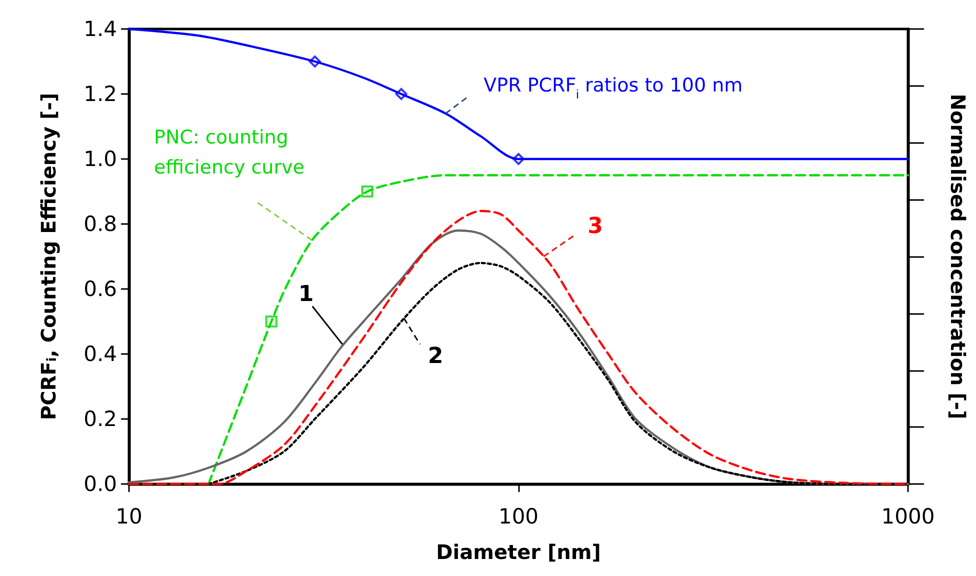 The image size is (976, 576). I want to click on x-tick-label: 100, so click(518, 516).